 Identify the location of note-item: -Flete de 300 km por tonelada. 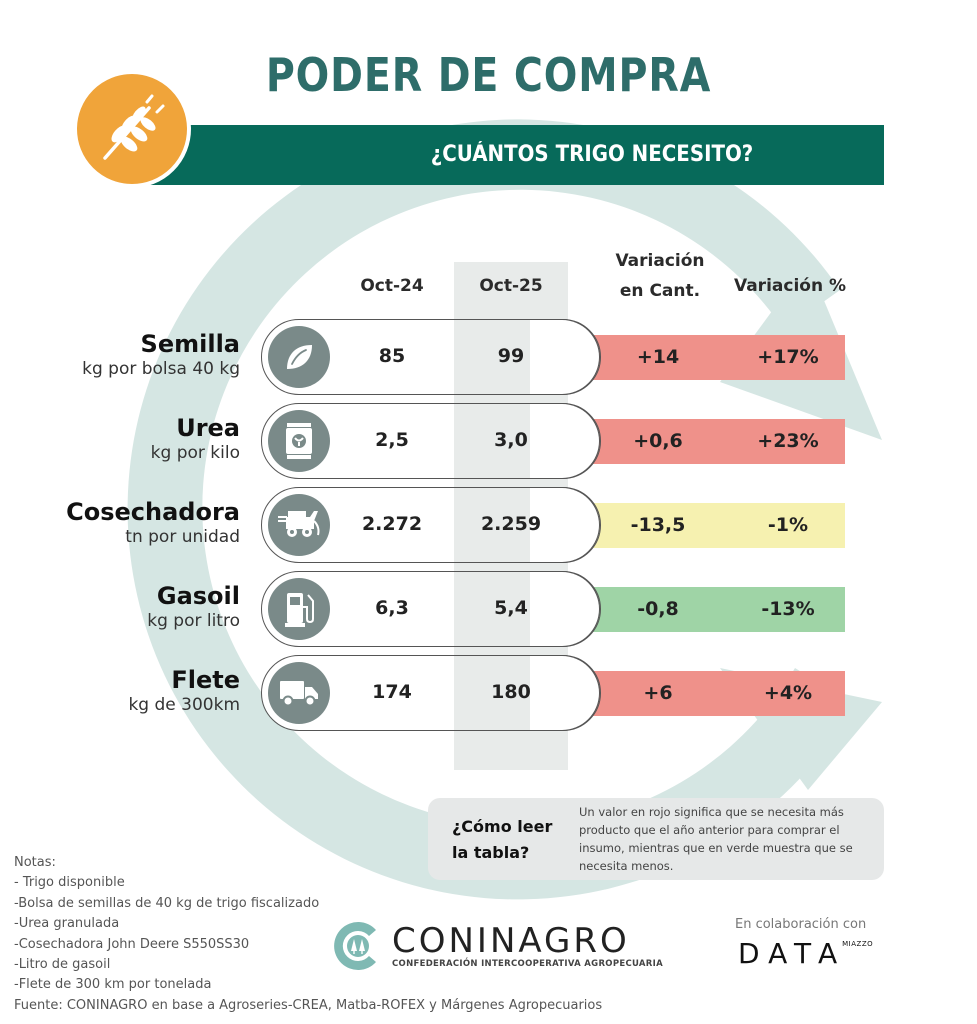
(113, 985).